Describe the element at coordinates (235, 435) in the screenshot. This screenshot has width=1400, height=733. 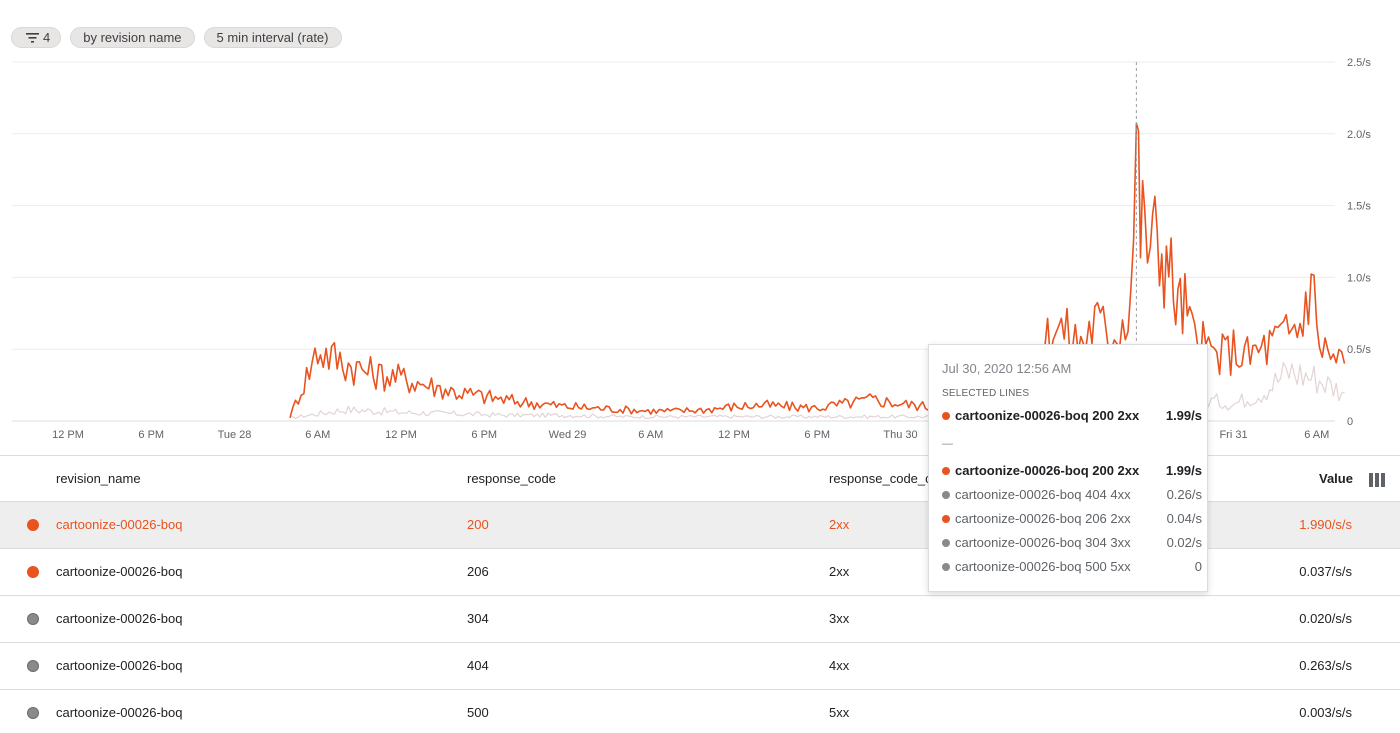
I see `x-tick-label: Tue 28` at that location.